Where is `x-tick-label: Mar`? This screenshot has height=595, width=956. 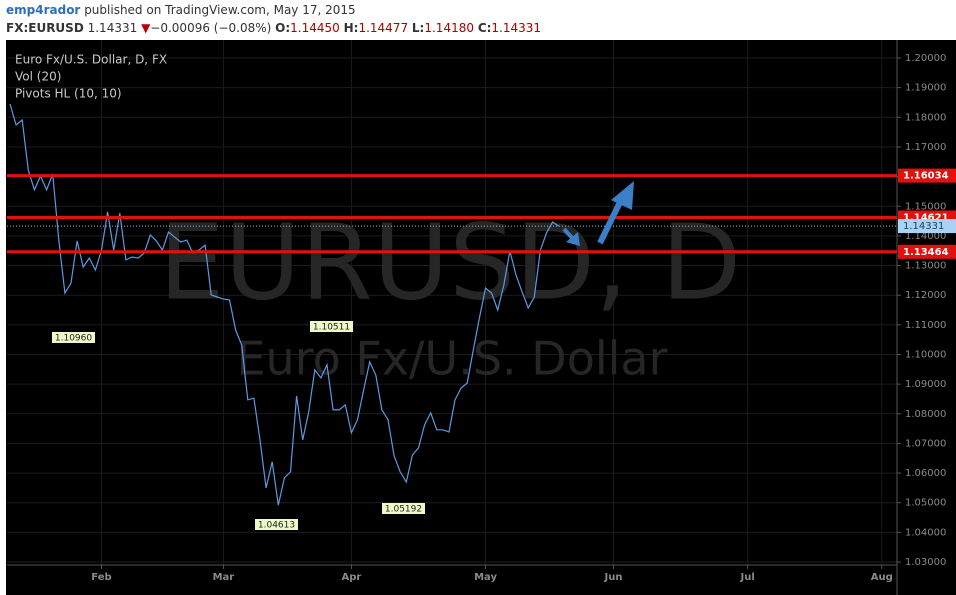 x-tick-label: Mar is located at coordinates (224, 577).